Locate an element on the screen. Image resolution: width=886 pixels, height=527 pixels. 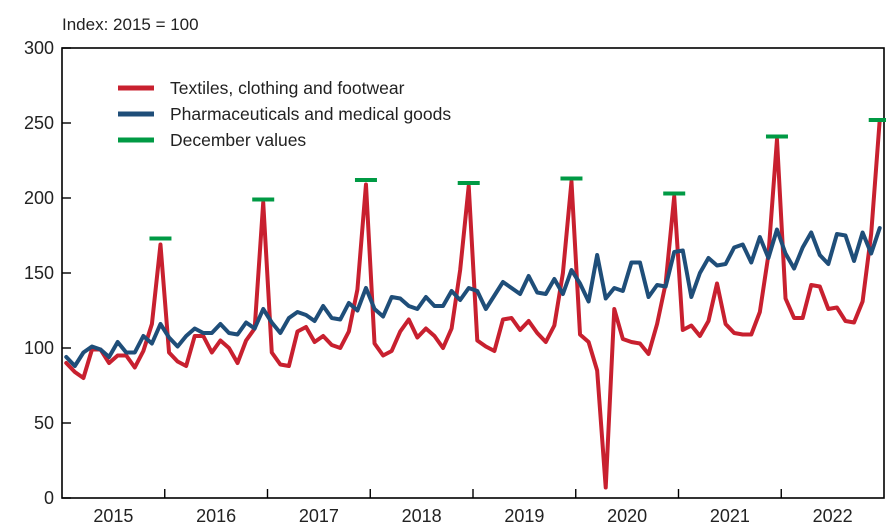
y-tick-label: 300 is located at coordinates (39, 48).